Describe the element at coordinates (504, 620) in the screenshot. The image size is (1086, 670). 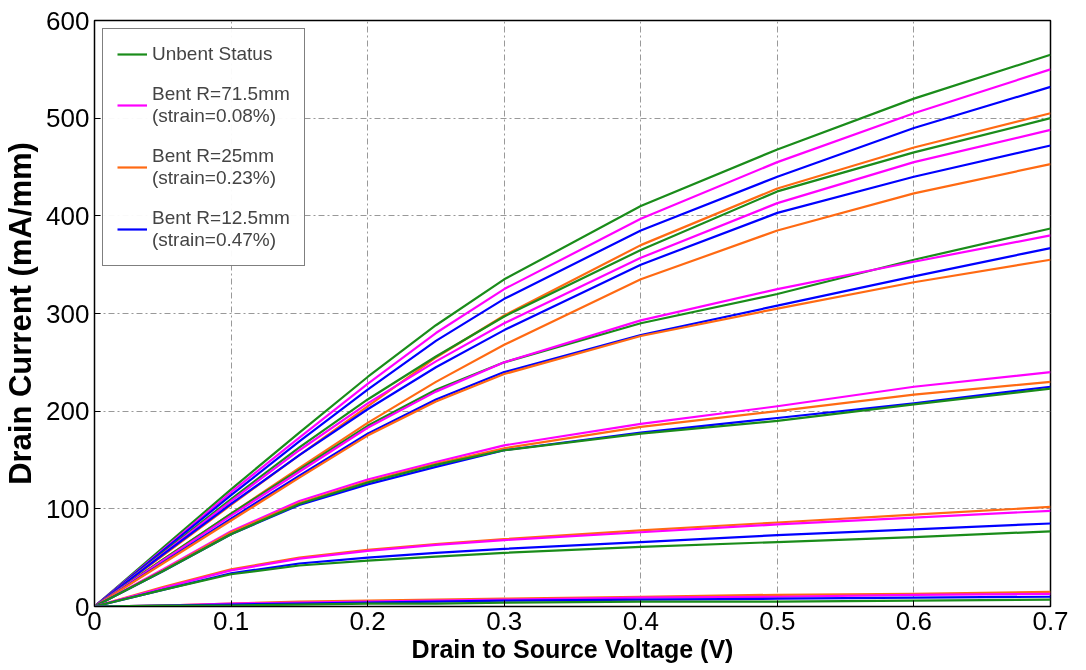
I see `x-tick-label: 0.3` at that location.